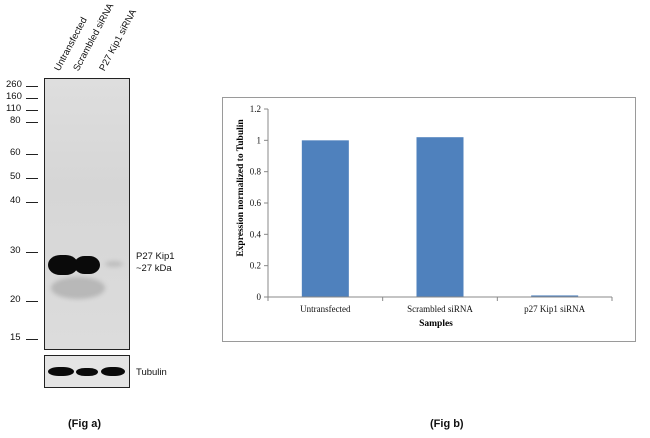 The width and height of the screenshot is (650, 438). I want to click on marker-label: 50, so click(15, 176).